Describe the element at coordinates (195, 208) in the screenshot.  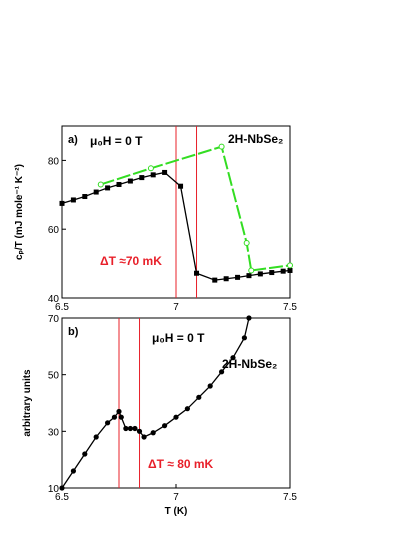
I see `series-line` at that location.